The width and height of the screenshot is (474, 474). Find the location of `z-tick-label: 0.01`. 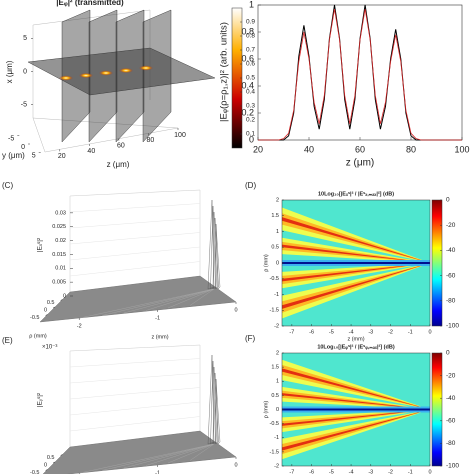

z-tick-label: 0.01 is located at coordinates (60, 269).